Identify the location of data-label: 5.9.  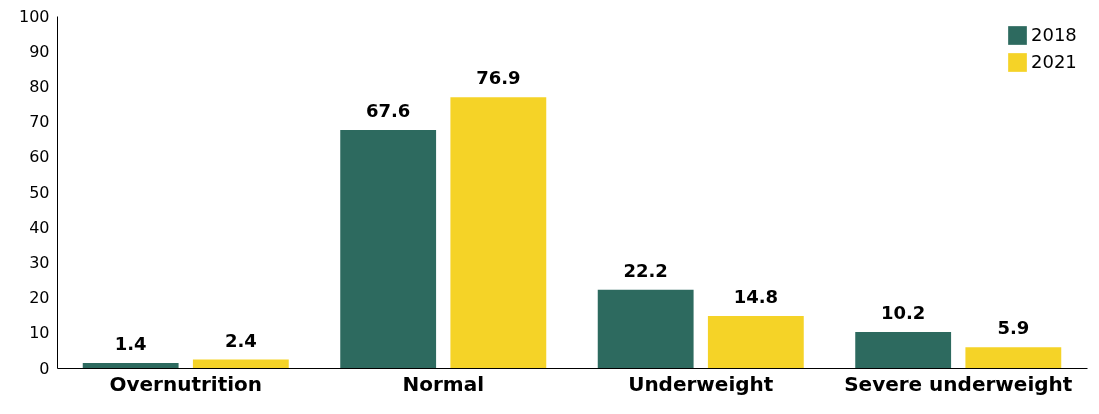
(1013, 328).